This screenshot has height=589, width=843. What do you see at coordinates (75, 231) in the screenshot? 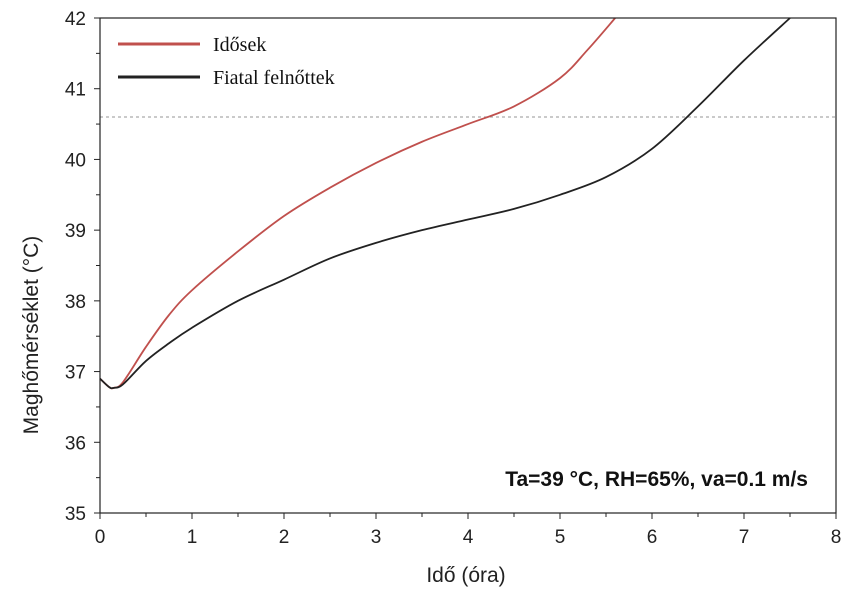
I see `y-tick-label: 39` at bounding box center [75, 231].